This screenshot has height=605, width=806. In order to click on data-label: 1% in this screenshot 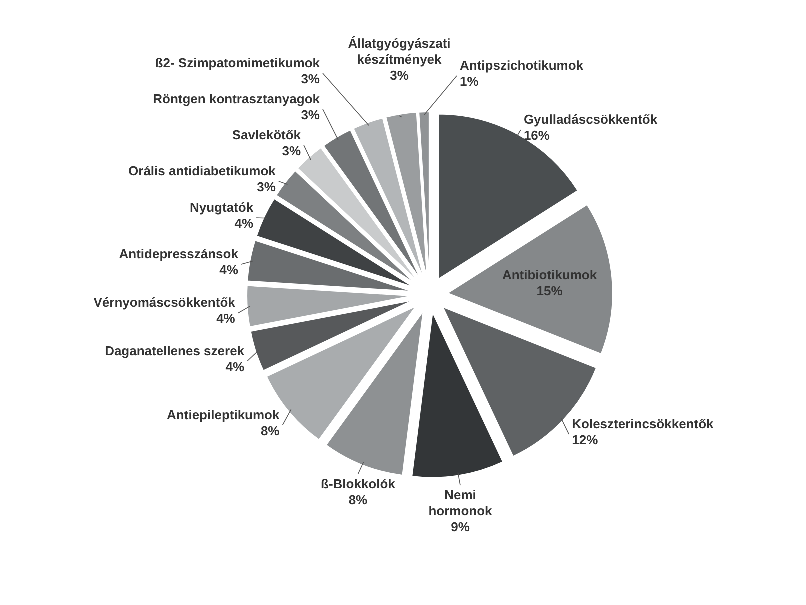, I will do `click(470, 81)`.